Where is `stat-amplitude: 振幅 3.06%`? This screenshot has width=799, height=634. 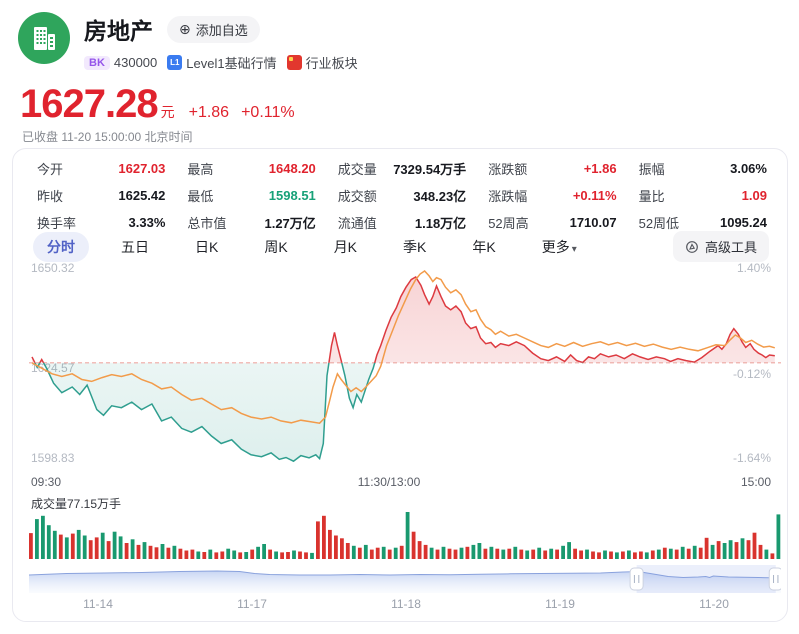
stat-amplitude: 振幅 3.06% is located at coordinates (702, 169).